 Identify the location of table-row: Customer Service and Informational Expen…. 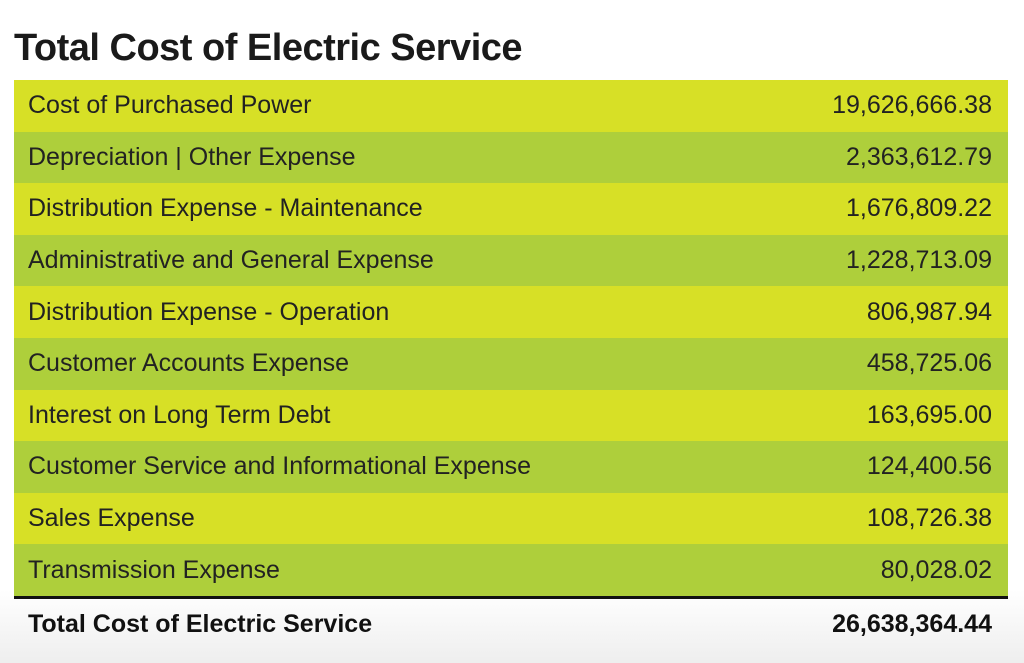
(511, 467).